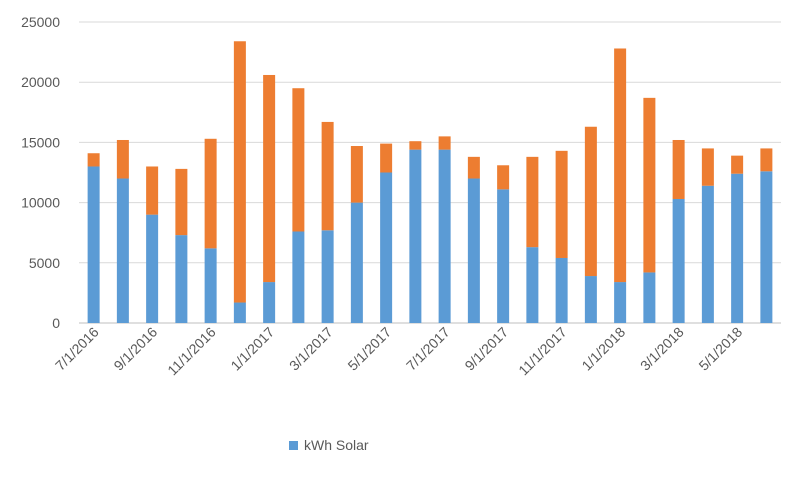  What do you see at coordinates (40, 203) in the screenshot?
I see `y-tick-label: 10000` at bounding box center [40, 203].